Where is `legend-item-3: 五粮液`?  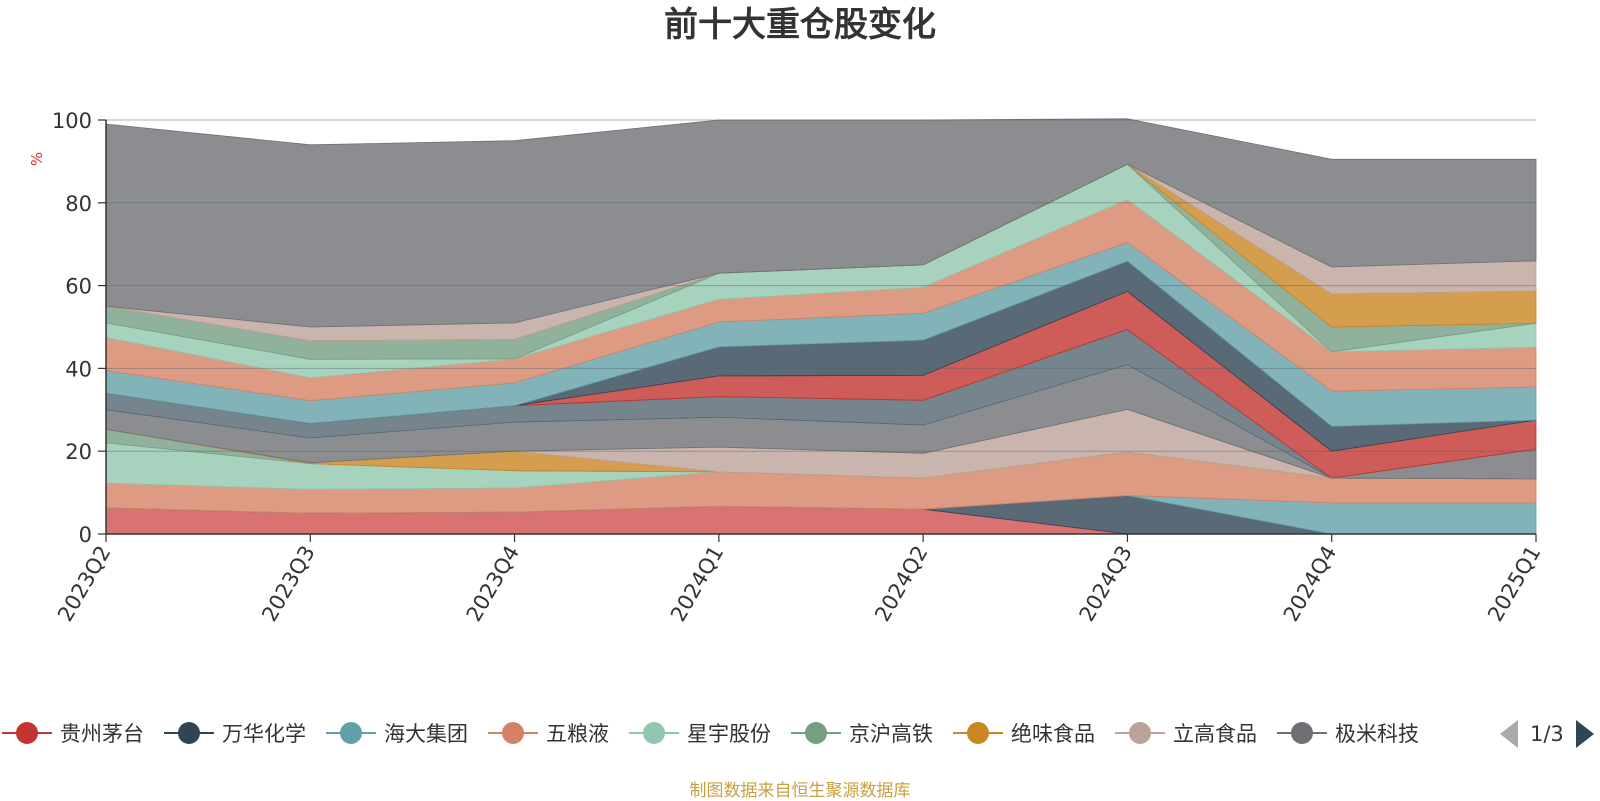 legend-item-3: 五粮液 is located at coordinates (548, 733).